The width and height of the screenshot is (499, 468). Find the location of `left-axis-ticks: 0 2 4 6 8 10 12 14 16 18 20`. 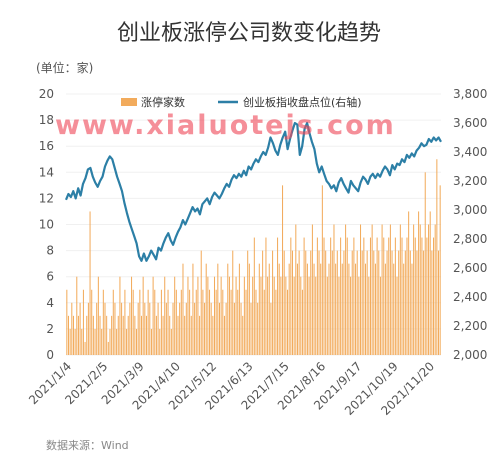

left-axis-ticks: 0 2 4 6 8 10 12 14 16 18 20 is located at coordinates (46, 224).